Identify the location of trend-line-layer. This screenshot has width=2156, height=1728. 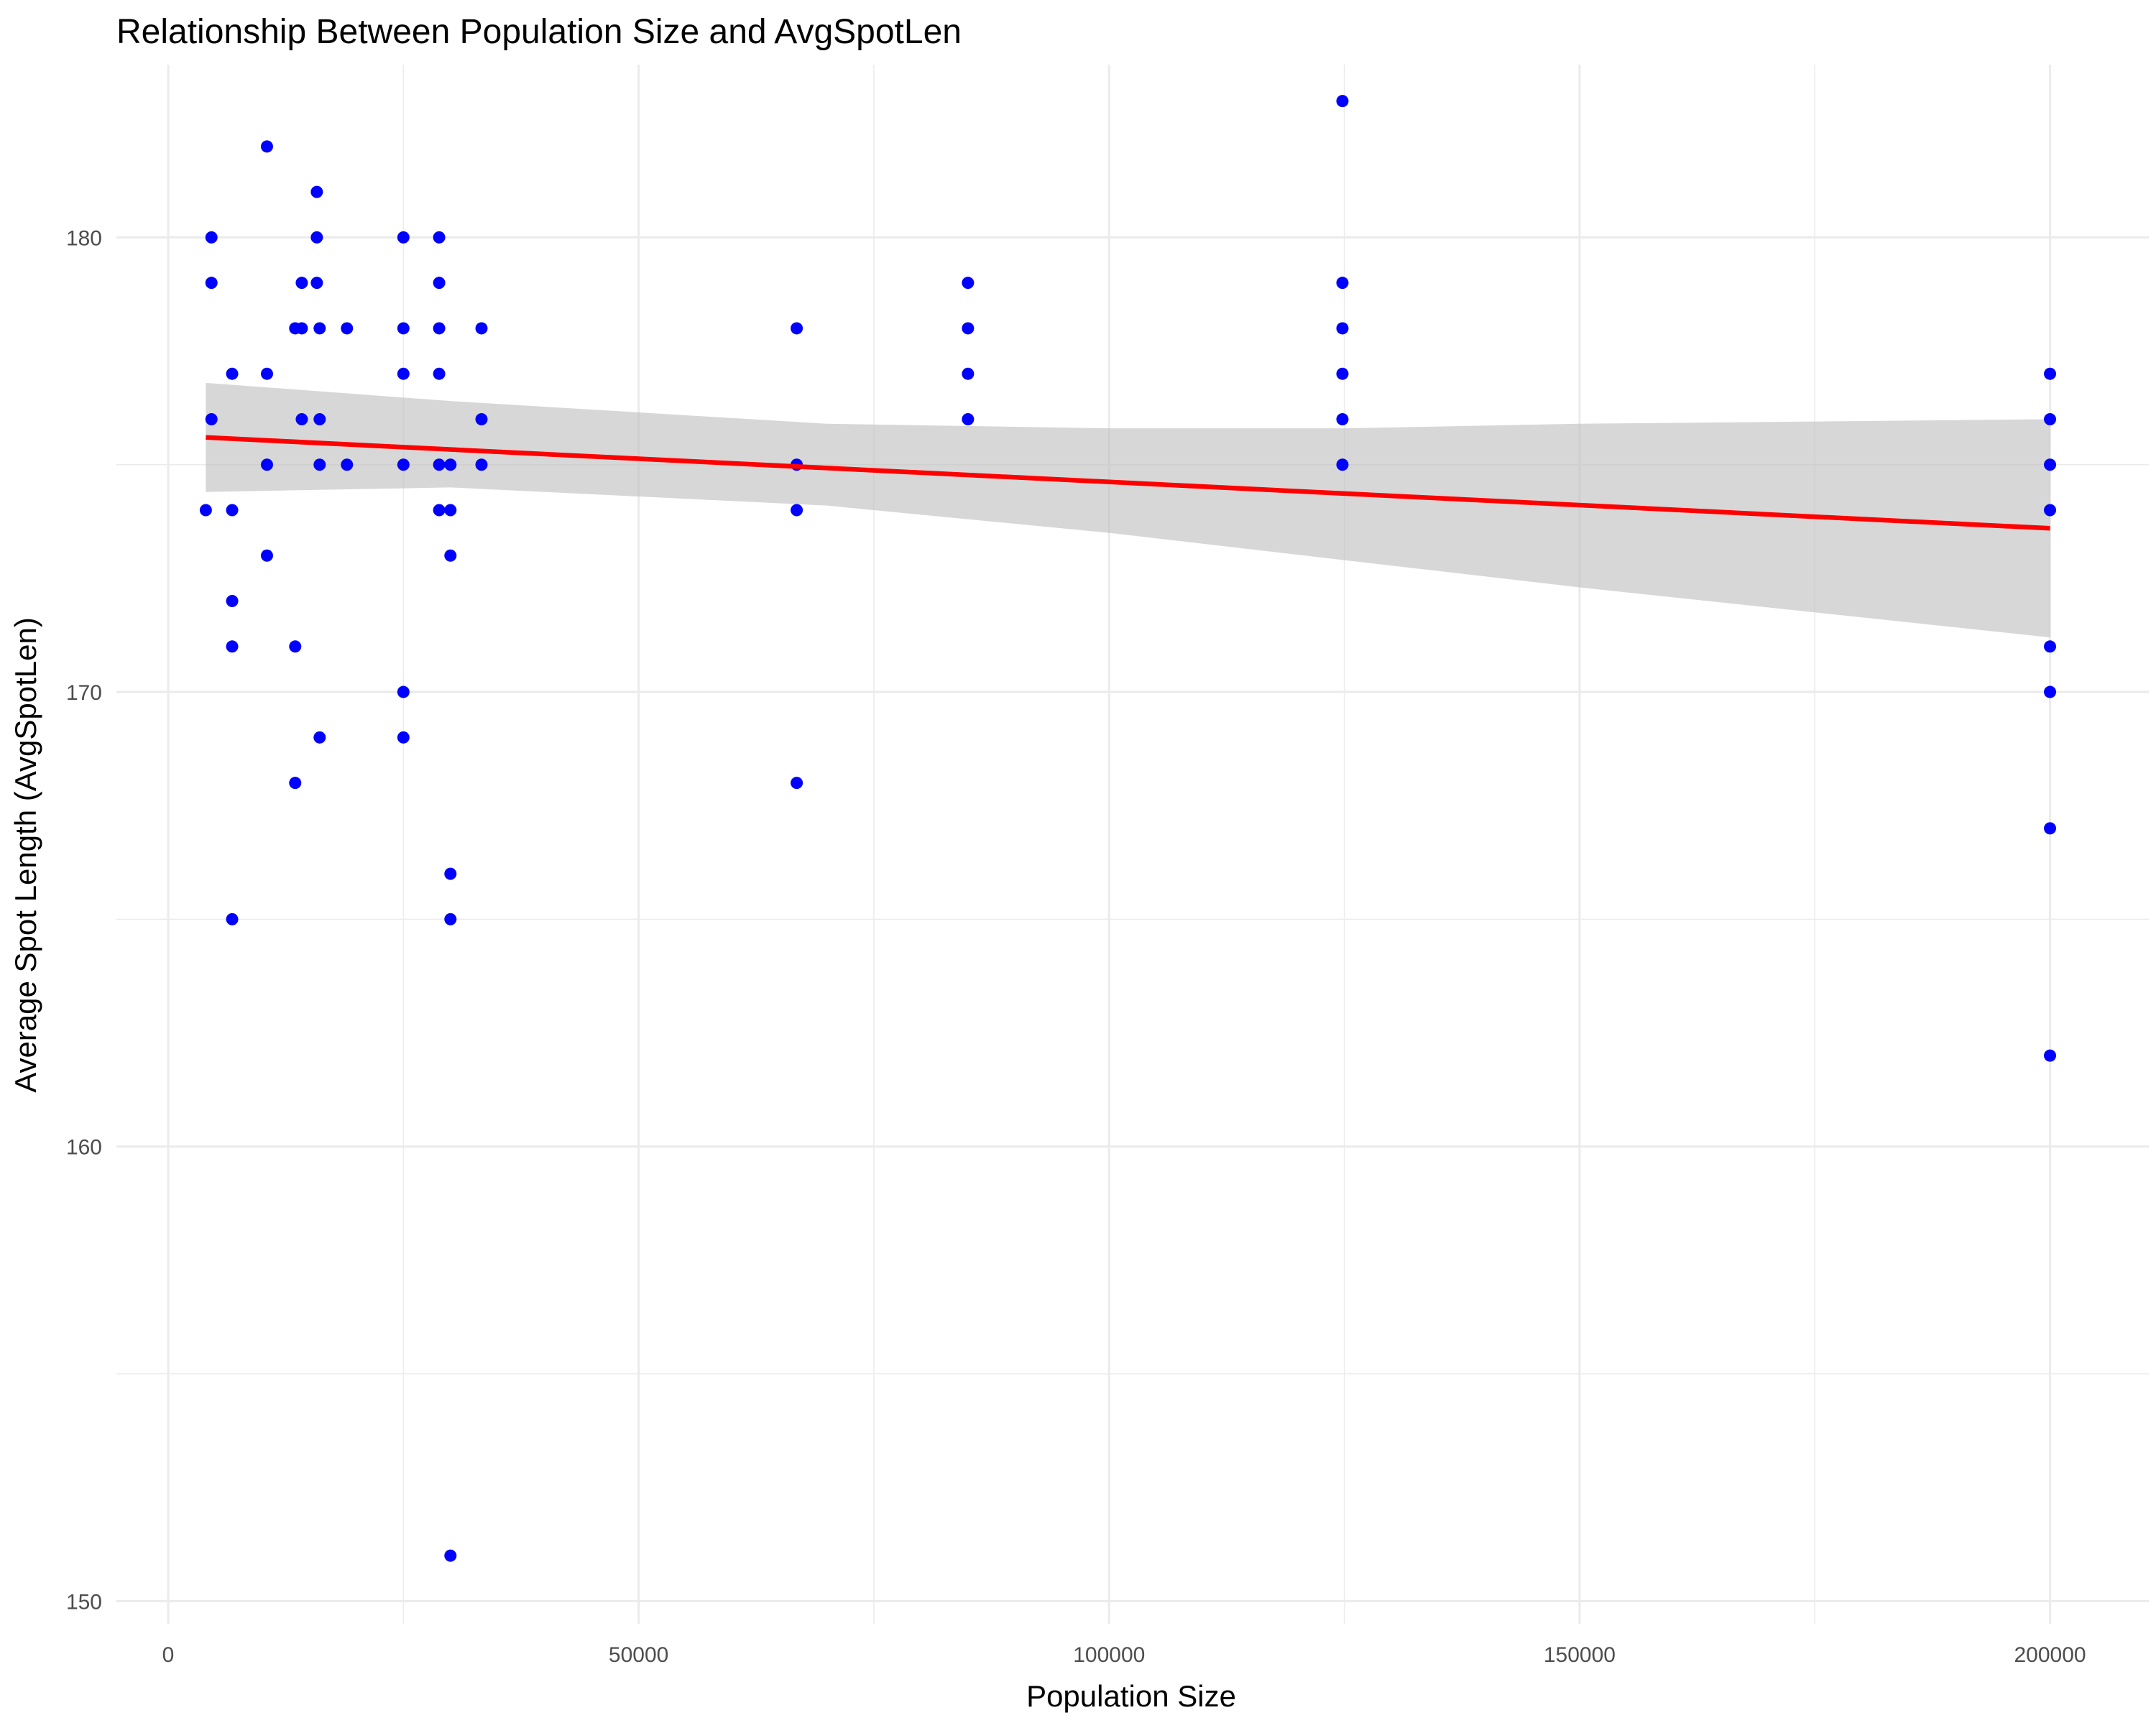
(1128, 483).